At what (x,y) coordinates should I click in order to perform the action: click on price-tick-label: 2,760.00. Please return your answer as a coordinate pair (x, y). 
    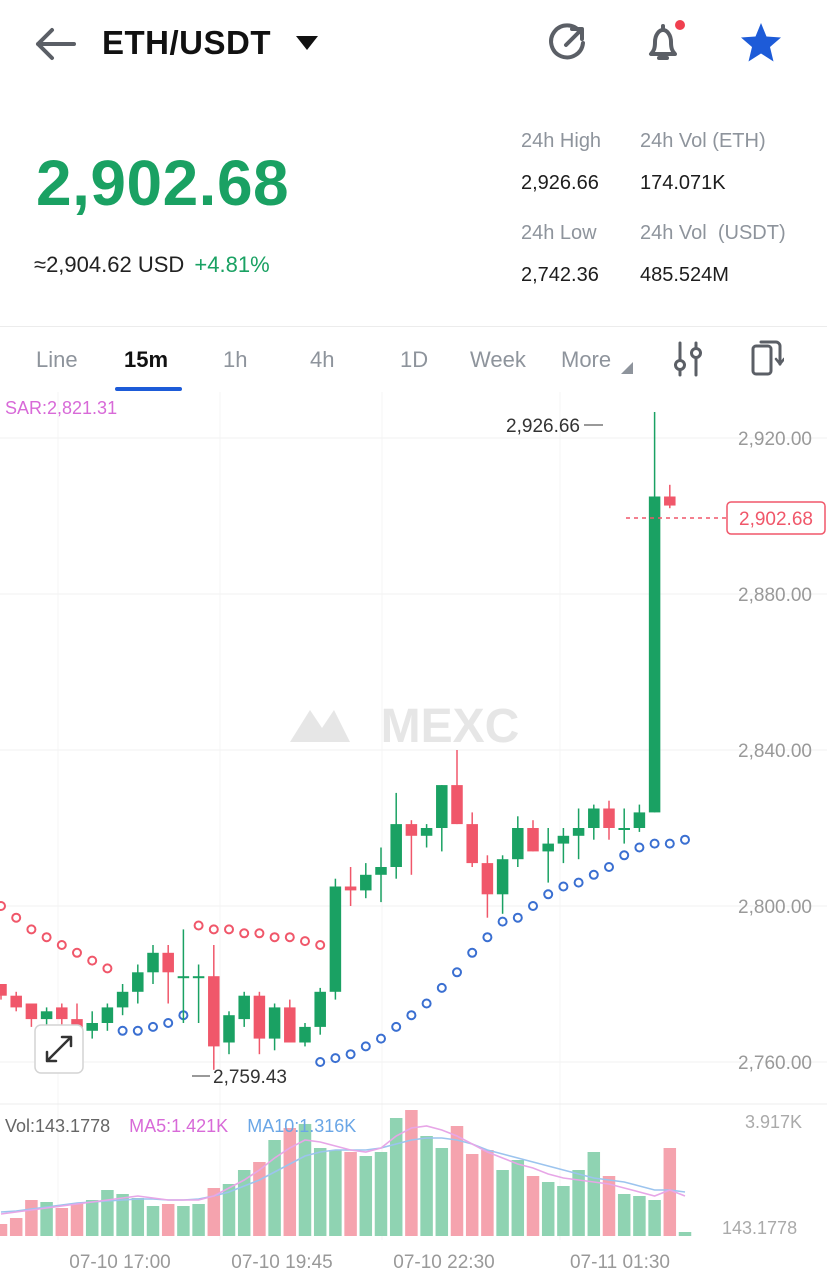
    Looking at the image, I should click on (775, 1063).